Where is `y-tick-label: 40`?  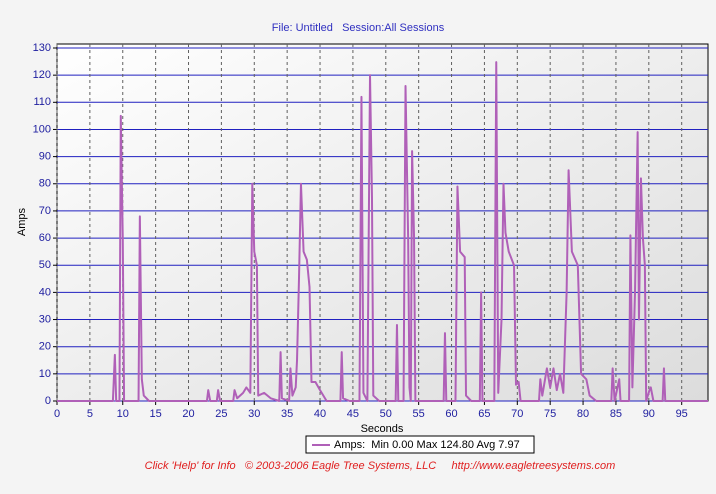 y-tick-label: 40 is located at coordinates (45, 292).